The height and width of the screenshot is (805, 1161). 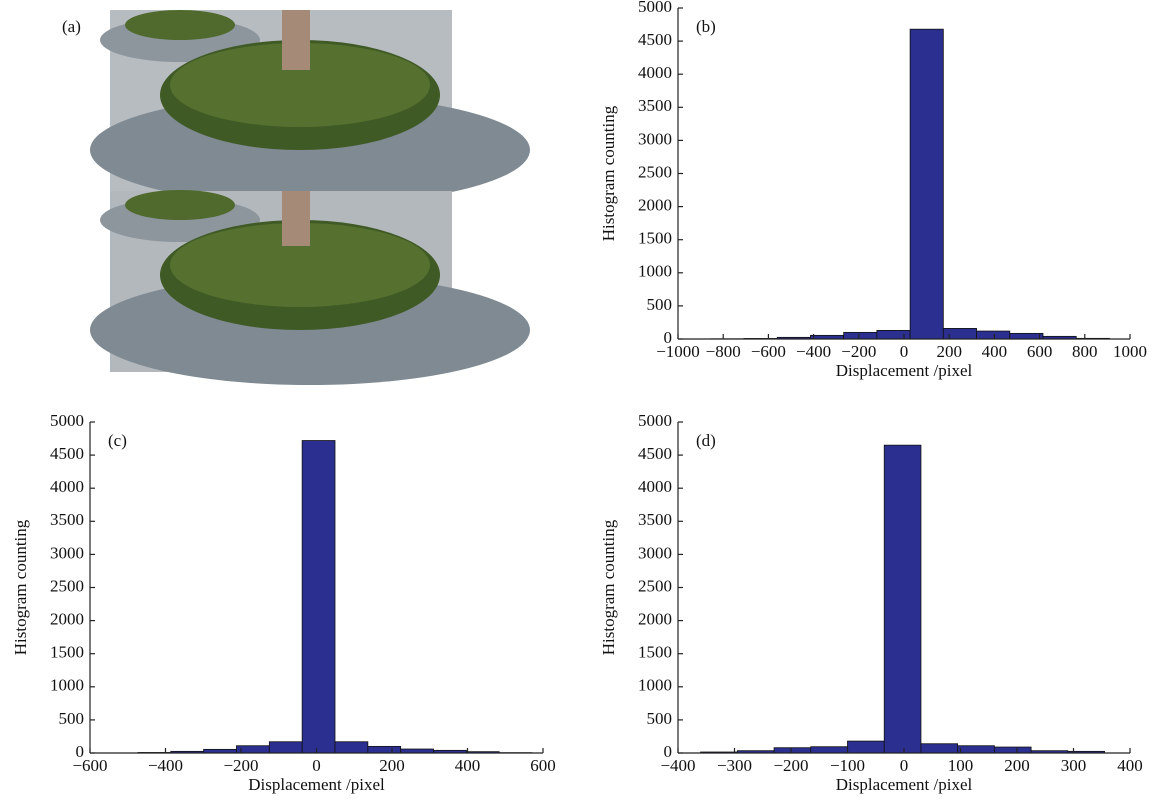 I want to click on x-tick-label: −800, so click(x=723, y=351).